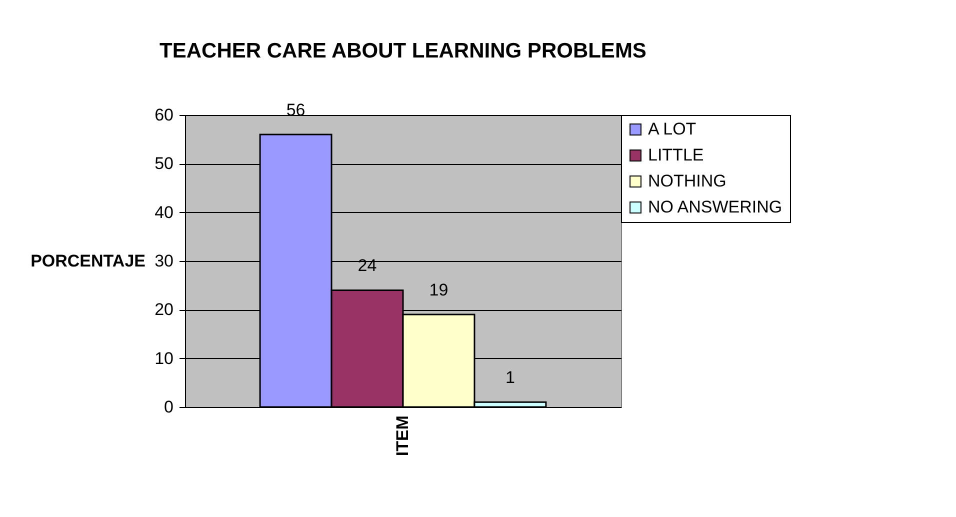 This screenshot has width=956, height=517. Describe the element at coordinates (687, 181) in the screenshot. I see `legend-label: NOTHING` at that location.